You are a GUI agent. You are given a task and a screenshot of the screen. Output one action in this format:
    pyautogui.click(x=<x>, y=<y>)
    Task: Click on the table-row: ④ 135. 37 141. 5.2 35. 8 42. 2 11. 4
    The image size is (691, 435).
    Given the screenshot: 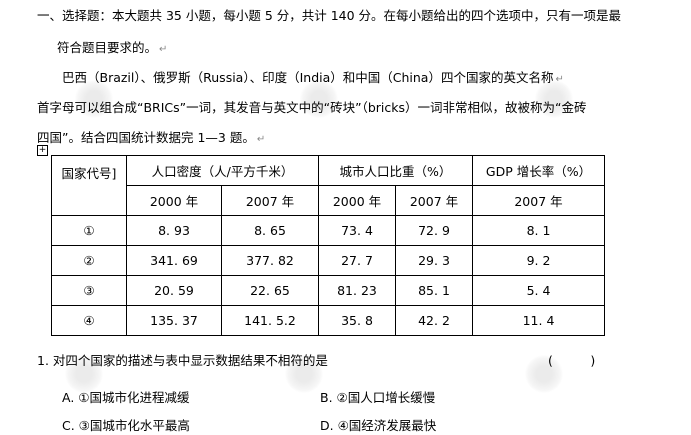 What is the action you would take?
    pyautogui.click(x=328, y=320)
    